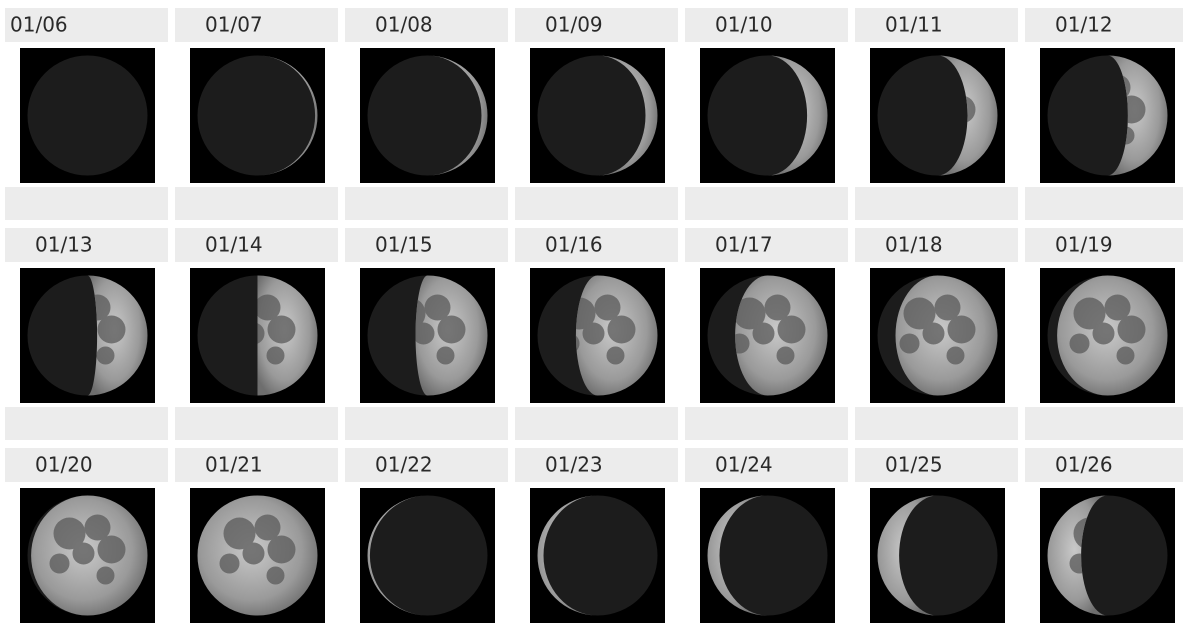  Describe the element at coordinates (574, 25) in the screenshot. I see `date-label: 01/09` at that location.